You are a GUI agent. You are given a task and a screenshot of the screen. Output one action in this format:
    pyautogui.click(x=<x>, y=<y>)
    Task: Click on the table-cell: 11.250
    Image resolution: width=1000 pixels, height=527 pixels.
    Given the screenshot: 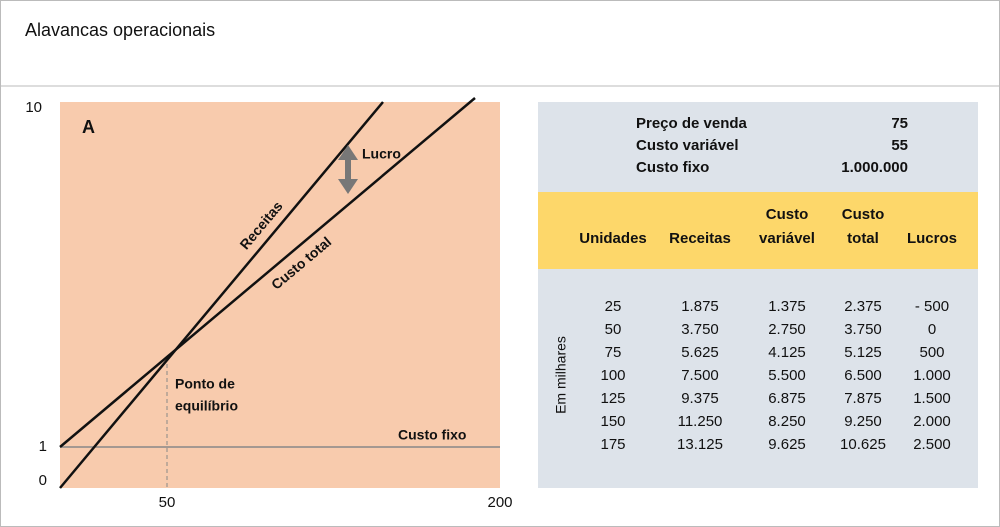 What is the action you would take?
    pyautogui.click(x=700, y=421)
    